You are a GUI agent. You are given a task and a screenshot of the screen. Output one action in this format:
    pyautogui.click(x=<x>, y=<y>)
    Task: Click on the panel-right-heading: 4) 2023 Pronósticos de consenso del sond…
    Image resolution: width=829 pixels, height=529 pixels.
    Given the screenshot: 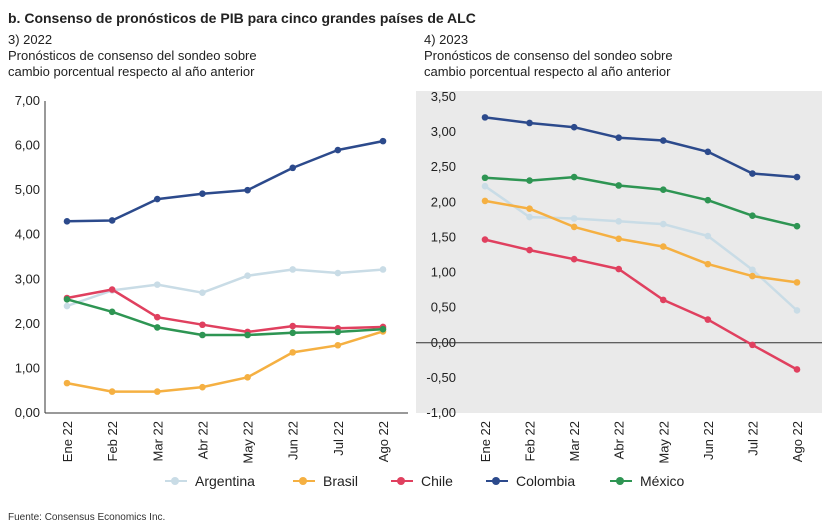 What is the action you would take?
    pyautogui.click(x=548, y=56)
    